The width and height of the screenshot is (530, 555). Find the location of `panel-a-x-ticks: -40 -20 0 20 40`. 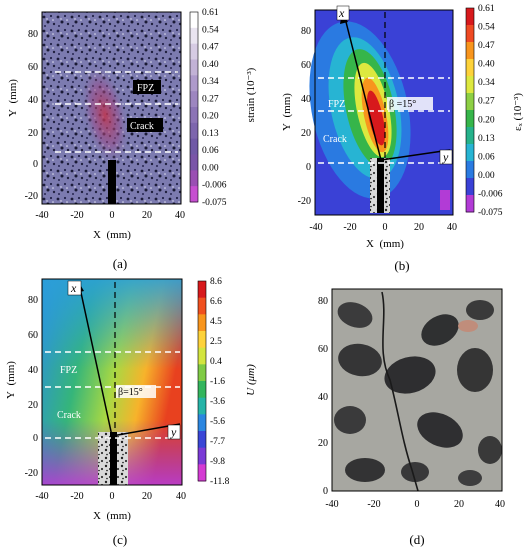

panel-a-x-ticks: -40 -20 0 20 40 is located at coordinates (110, 215).